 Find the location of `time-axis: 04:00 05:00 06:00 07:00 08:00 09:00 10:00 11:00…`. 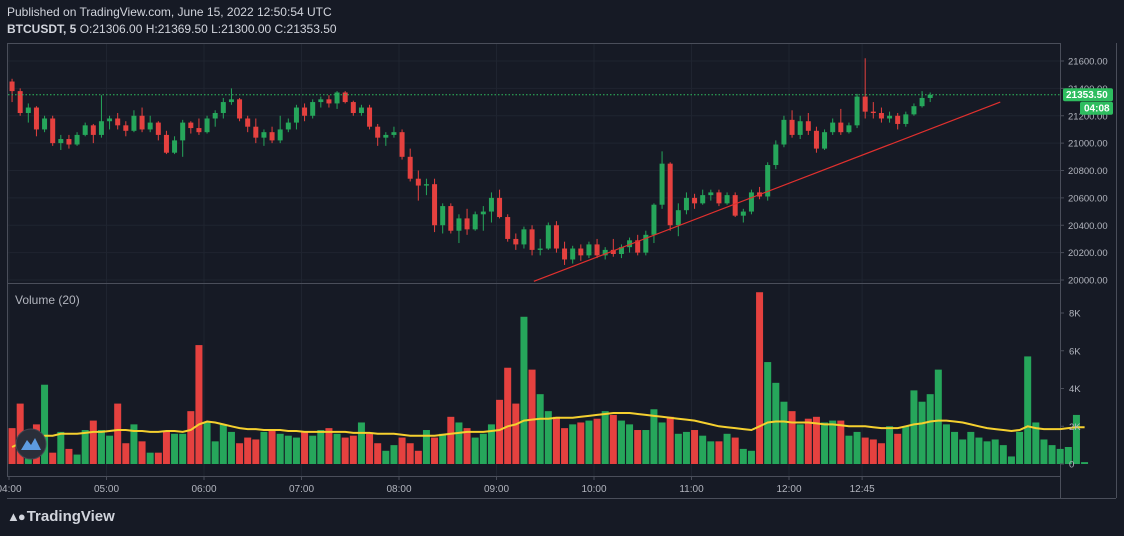

time-axis: 04:00 05:00 06:00 07:00 08:00 09:00 10:00 11:00… is located at coordinates (437, 485).